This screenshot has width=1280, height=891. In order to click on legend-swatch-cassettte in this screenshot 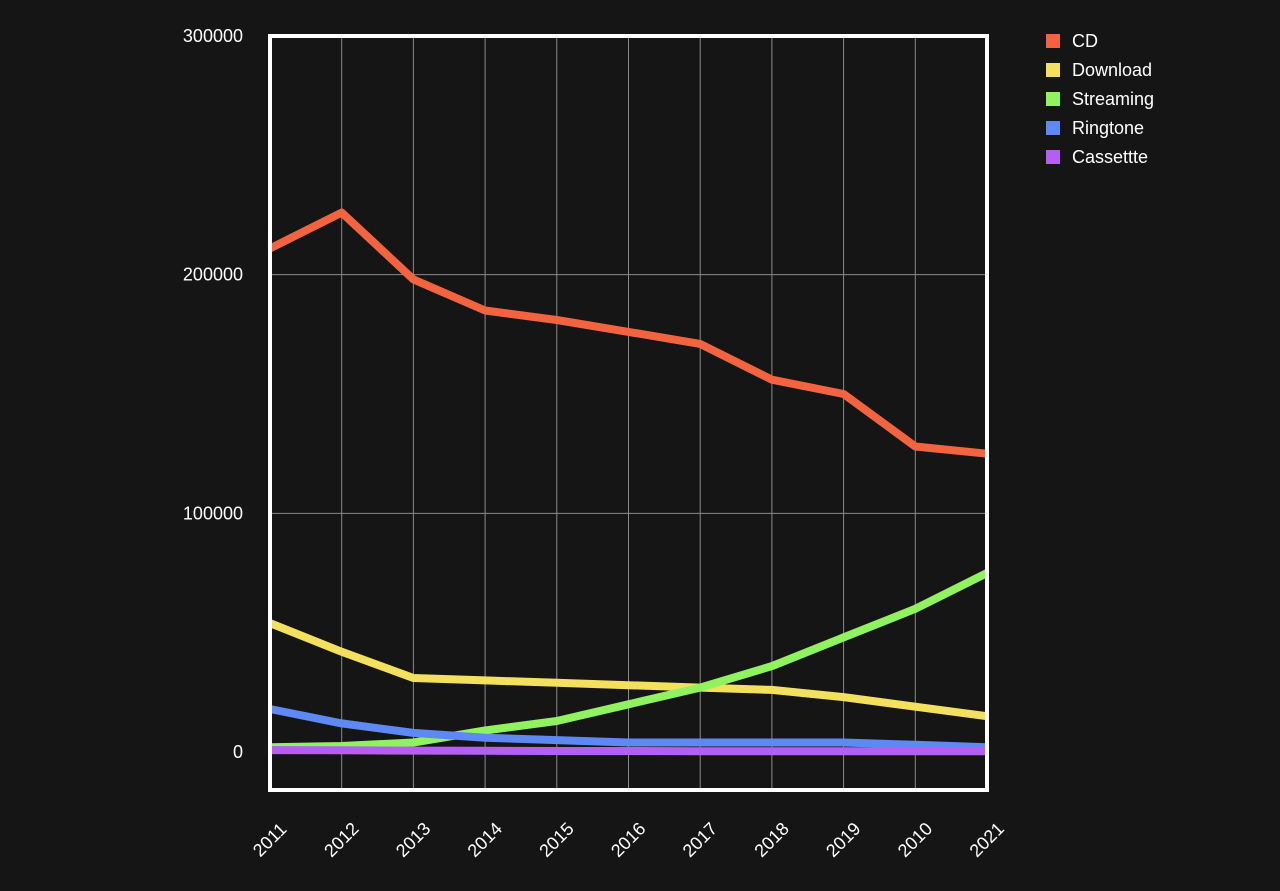, I will do `click(1053, 157)`.